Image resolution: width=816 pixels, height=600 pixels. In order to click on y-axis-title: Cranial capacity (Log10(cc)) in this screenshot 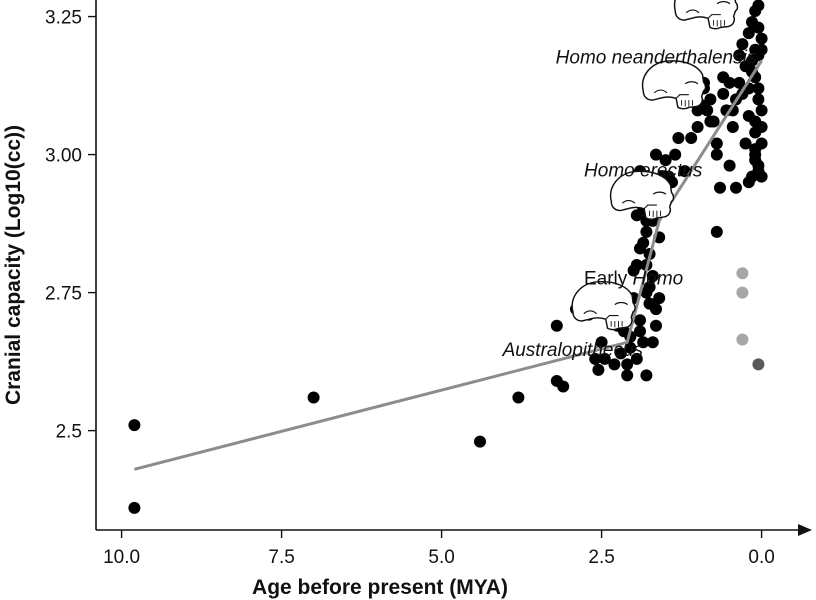, I will do `click(13, 265)`.